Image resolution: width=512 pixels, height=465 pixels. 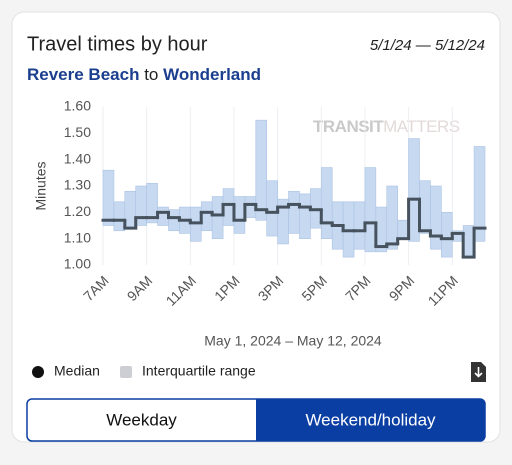 I want to click on y-tick-label: 1.40, so click(x=77, y=158).